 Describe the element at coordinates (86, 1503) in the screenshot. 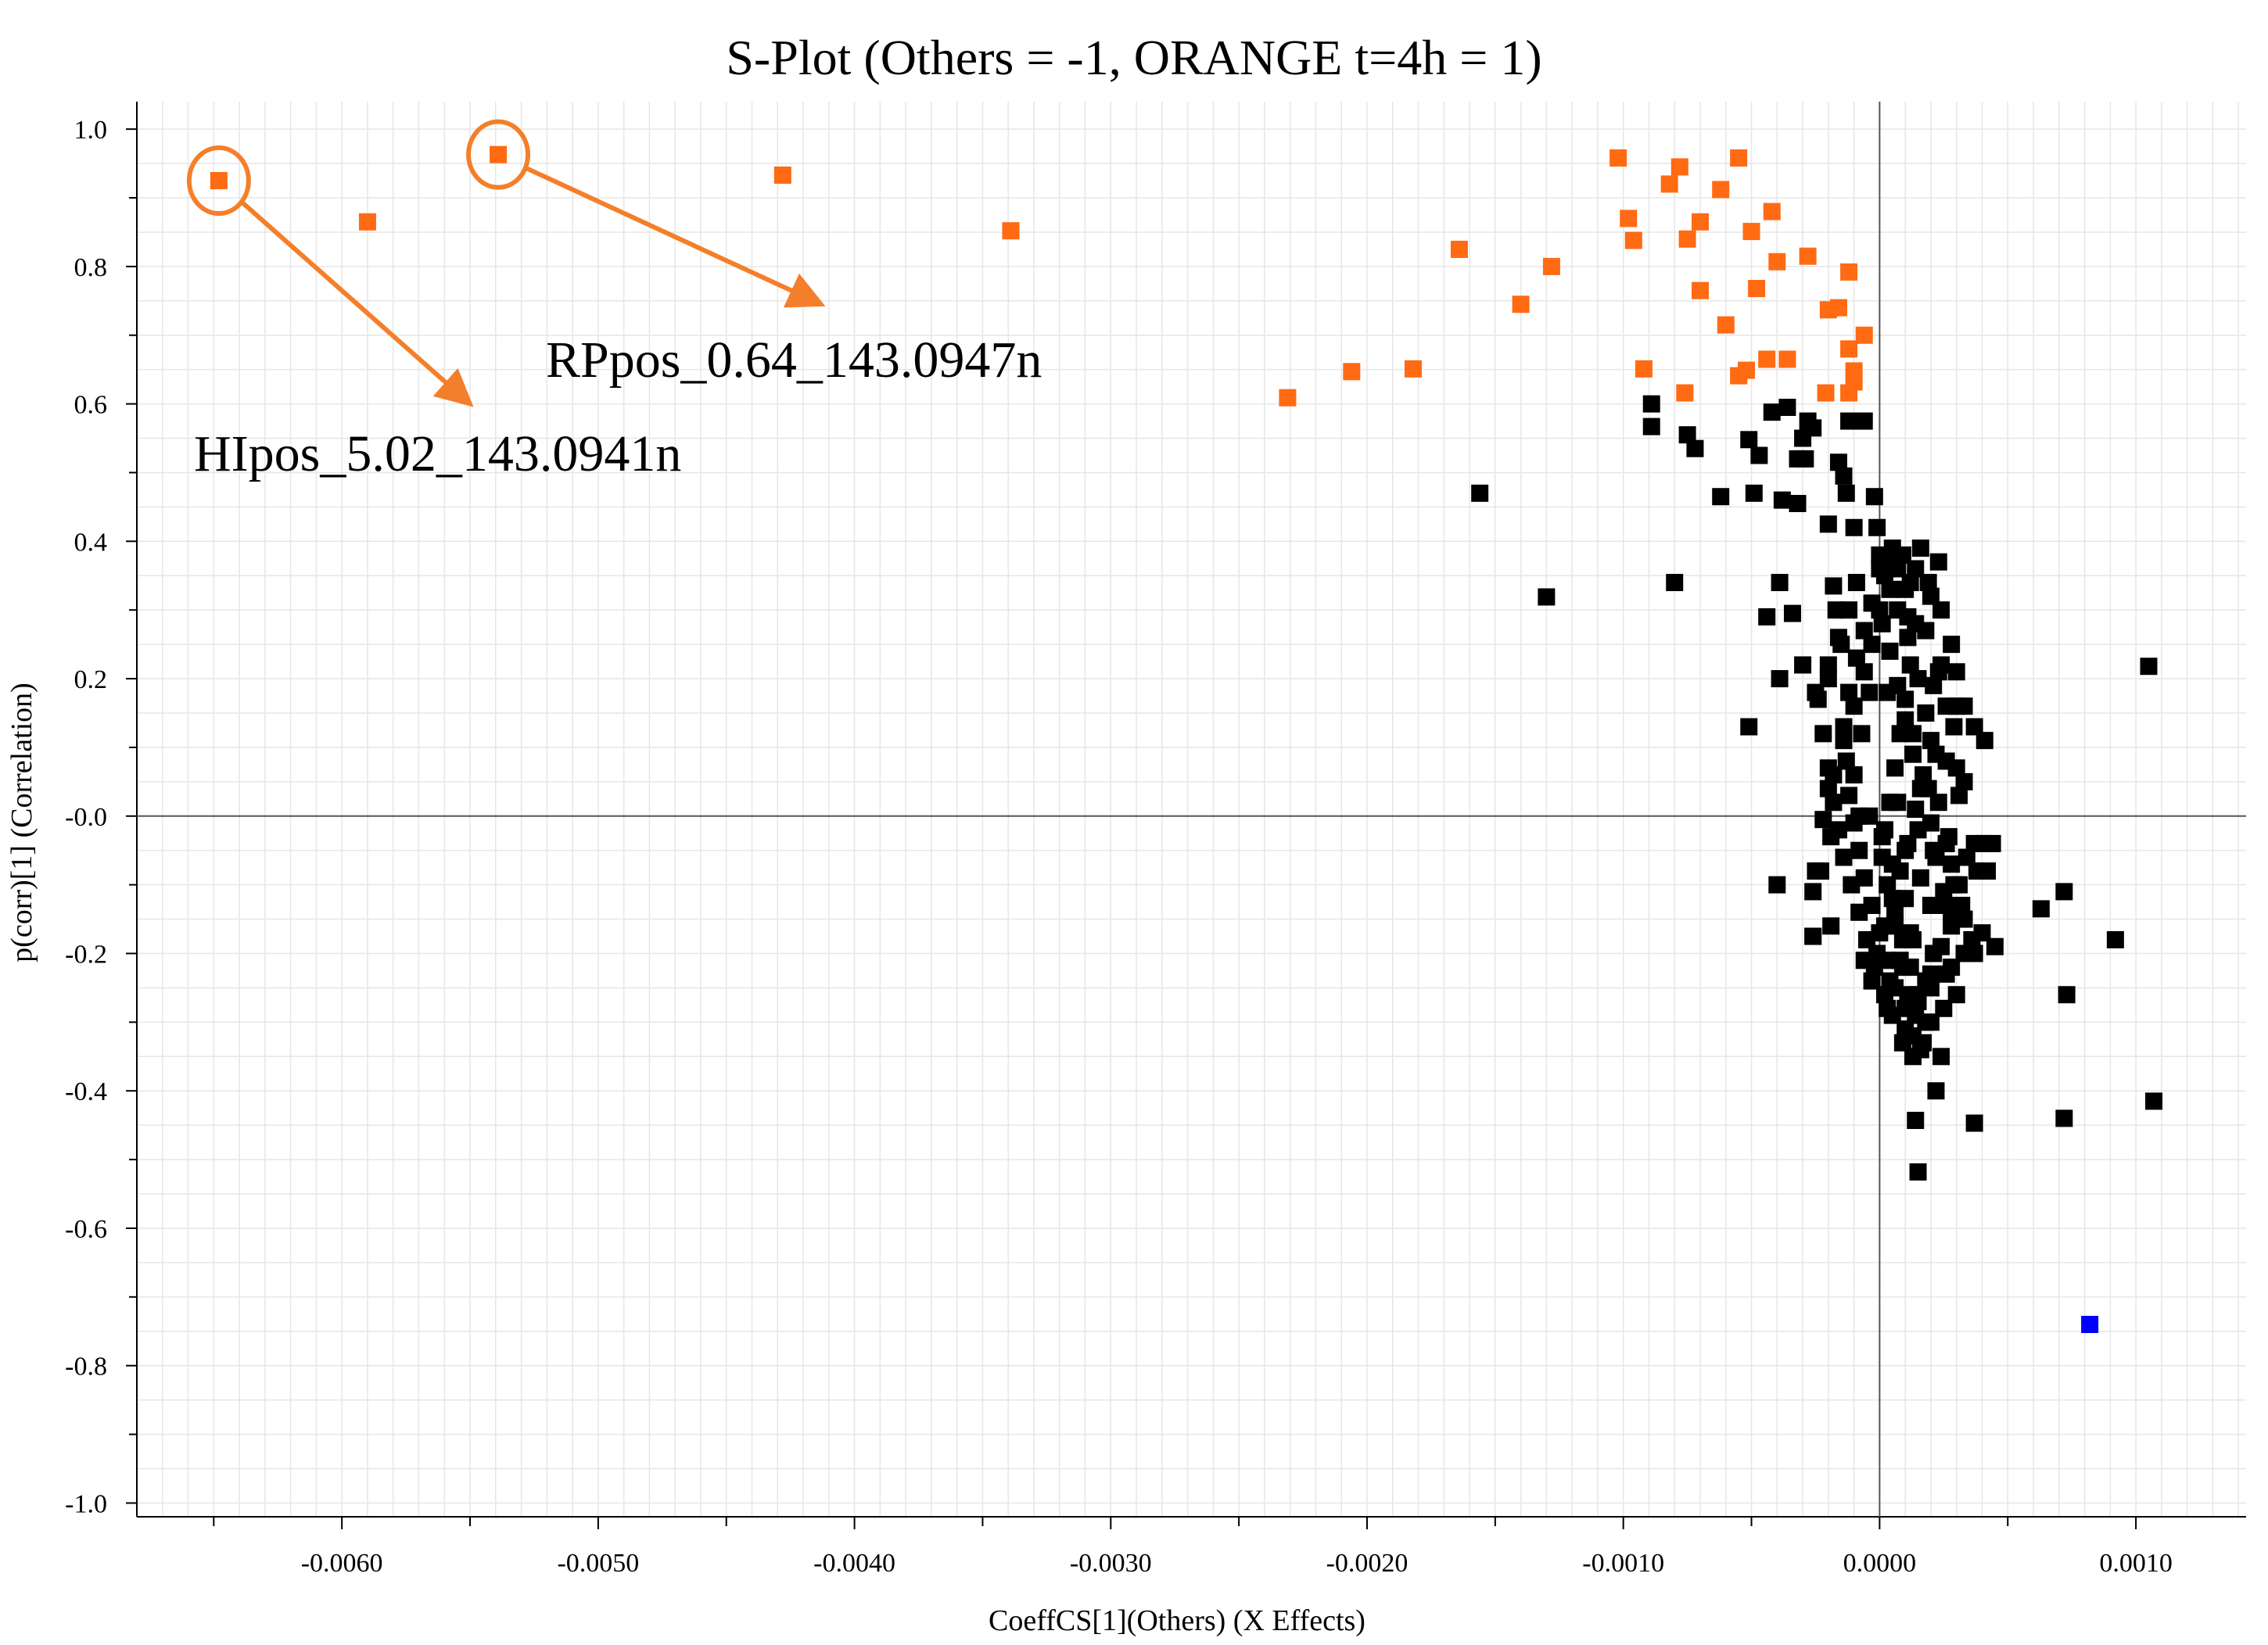

I see `y-tick-label: -1.0` at that location.